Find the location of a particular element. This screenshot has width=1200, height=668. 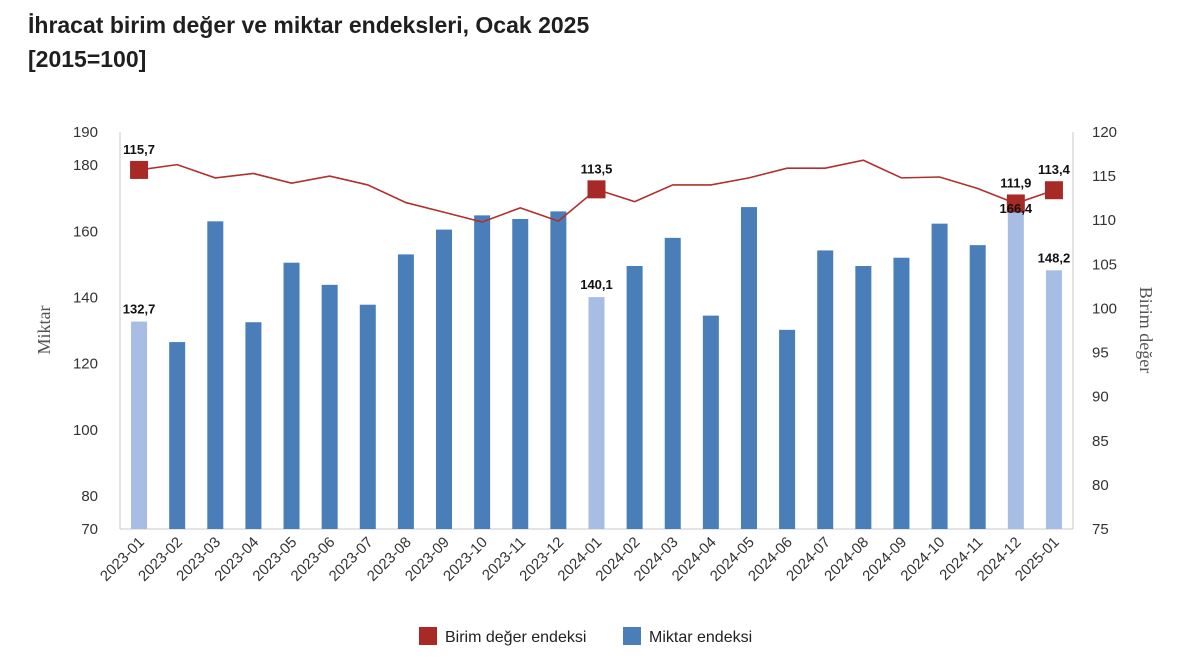

left-axis-tick-label: 120 is located at coordinates (85, 364).